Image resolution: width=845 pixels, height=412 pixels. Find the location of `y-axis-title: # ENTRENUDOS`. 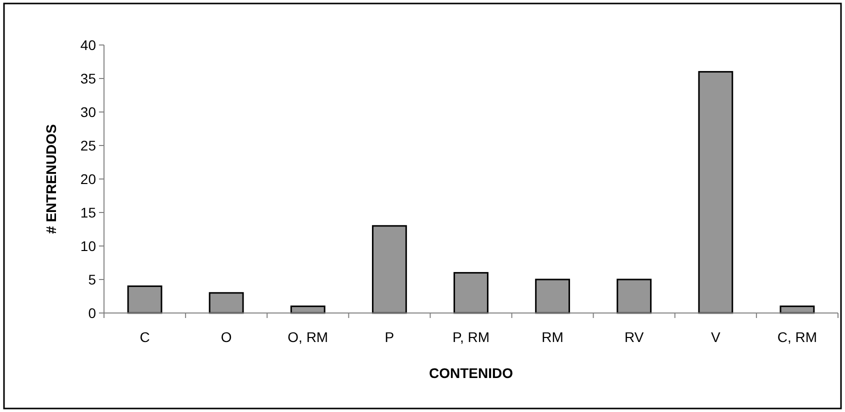

y-axis-title: # ENTRENUDOS is located at coordinates (51, 179).